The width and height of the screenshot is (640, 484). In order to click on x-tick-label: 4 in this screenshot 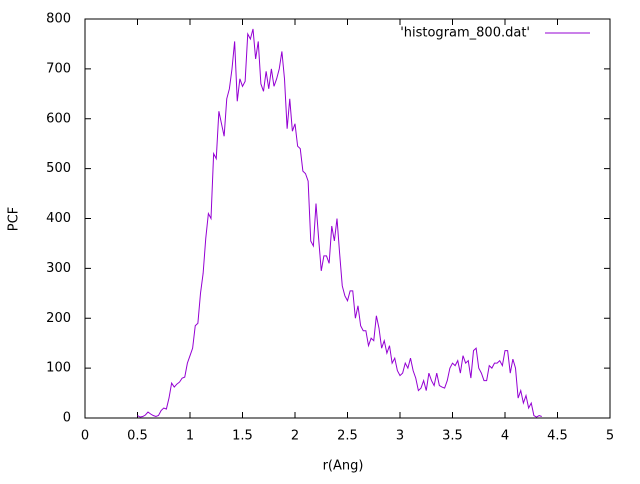, I will do `click(505, 436)`.